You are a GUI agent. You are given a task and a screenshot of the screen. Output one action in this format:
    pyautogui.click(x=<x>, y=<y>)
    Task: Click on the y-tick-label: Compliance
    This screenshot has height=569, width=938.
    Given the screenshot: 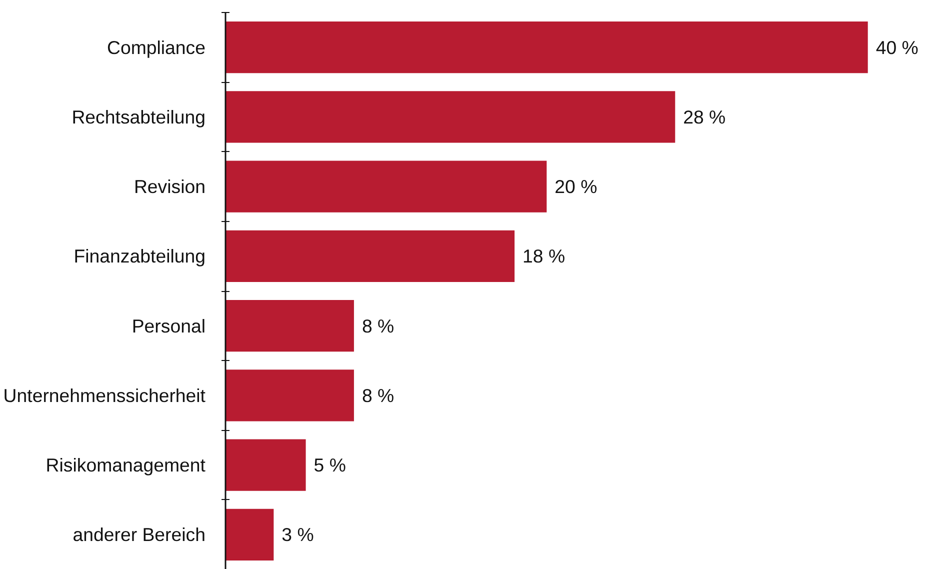 What is the action you would take?
    pyautogui.click(x=156, y=47)
    